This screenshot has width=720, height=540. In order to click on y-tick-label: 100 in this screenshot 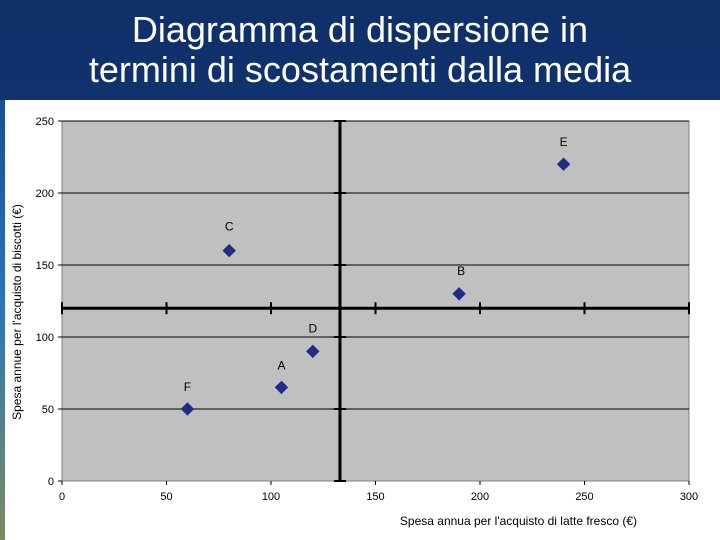, I will do `click(45, 338)`.